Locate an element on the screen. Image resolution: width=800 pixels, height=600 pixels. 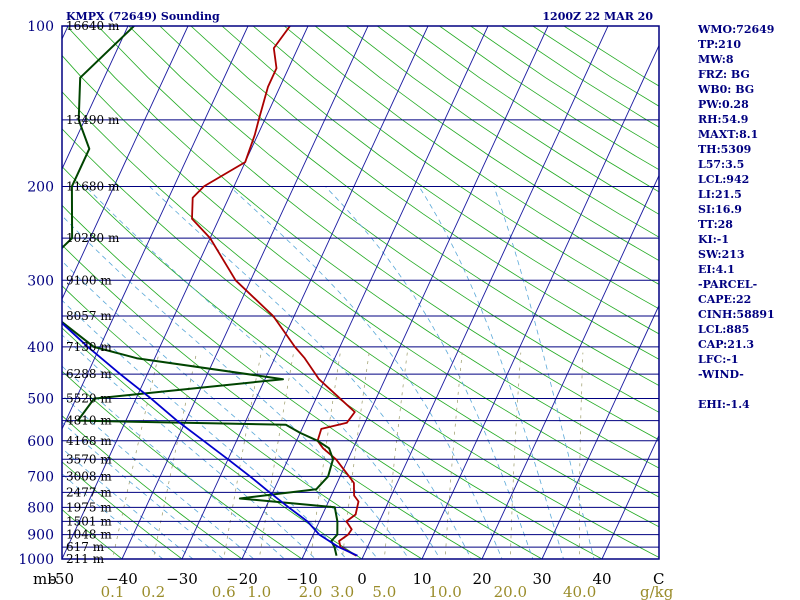
temperature-tick-label: -50 is located at coordinates (62, 579).